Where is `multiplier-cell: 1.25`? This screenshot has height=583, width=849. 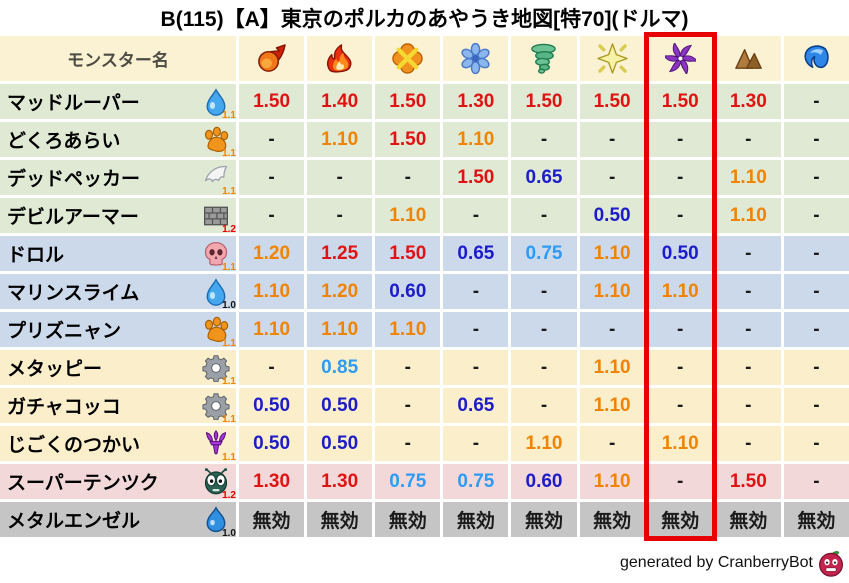 multiplier-cell: 1.25 is located at coordinates (340, 253).